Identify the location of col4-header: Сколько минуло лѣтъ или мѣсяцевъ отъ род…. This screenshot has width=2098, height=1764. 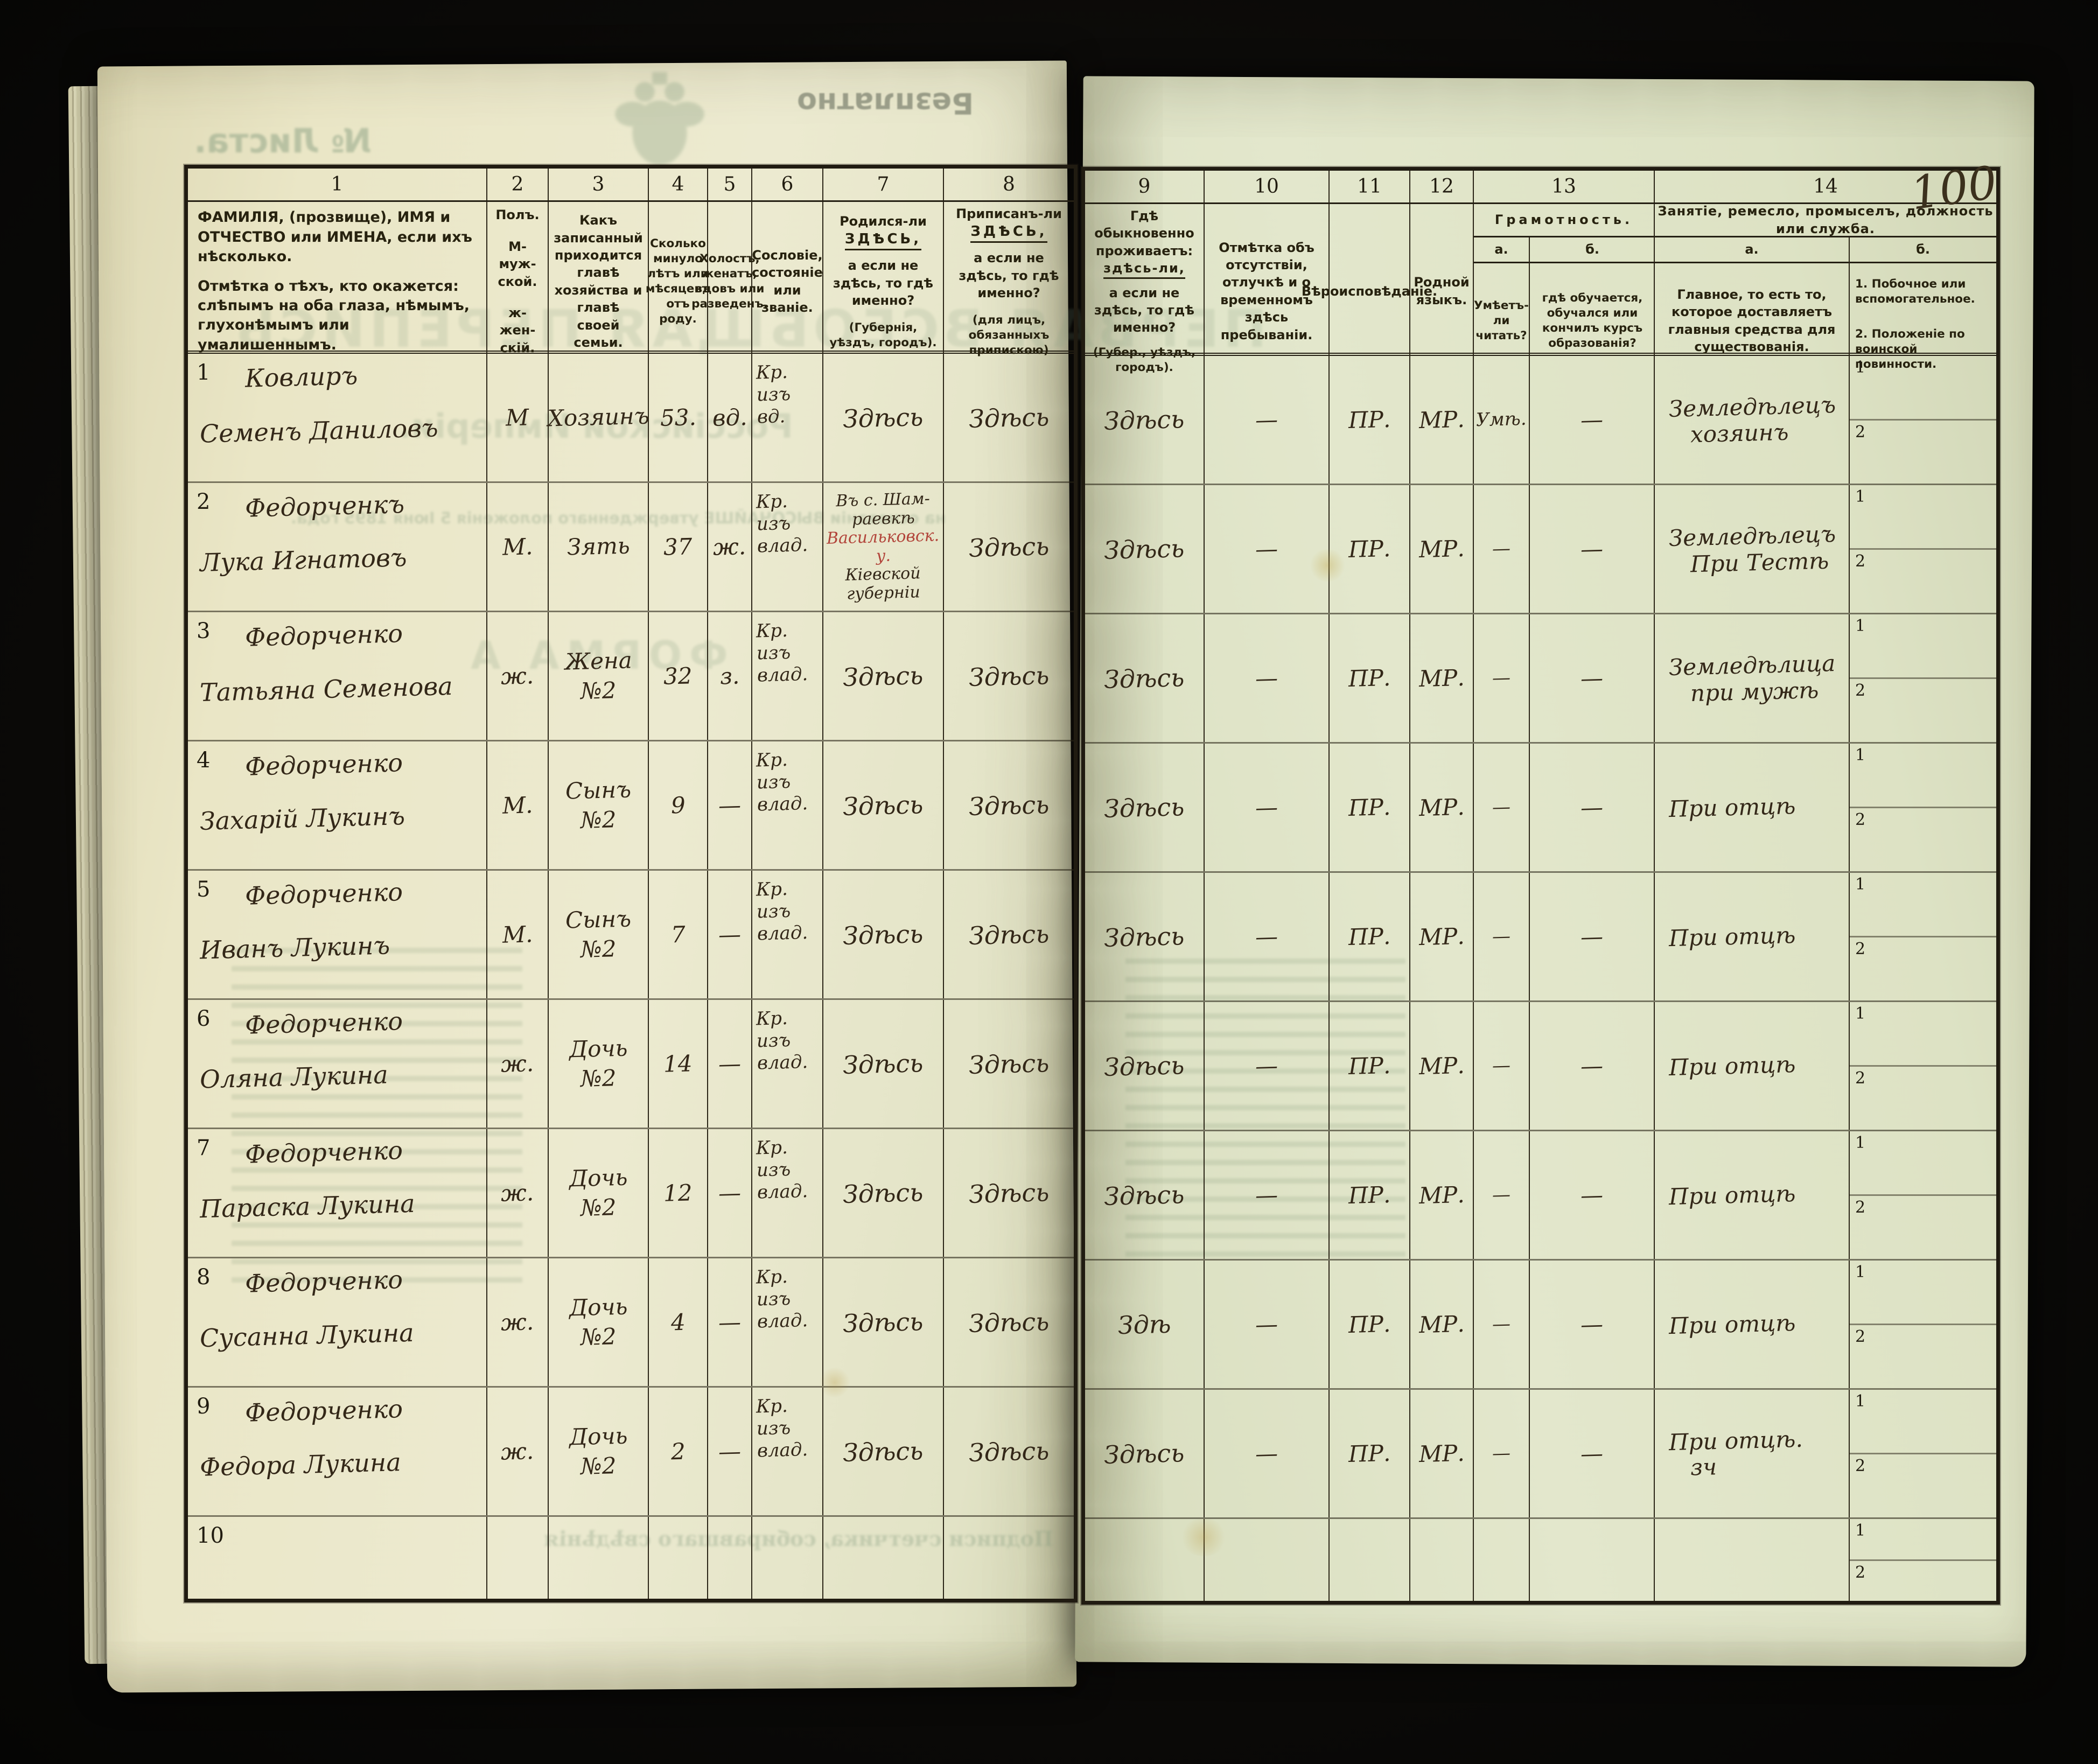
(678, 281).